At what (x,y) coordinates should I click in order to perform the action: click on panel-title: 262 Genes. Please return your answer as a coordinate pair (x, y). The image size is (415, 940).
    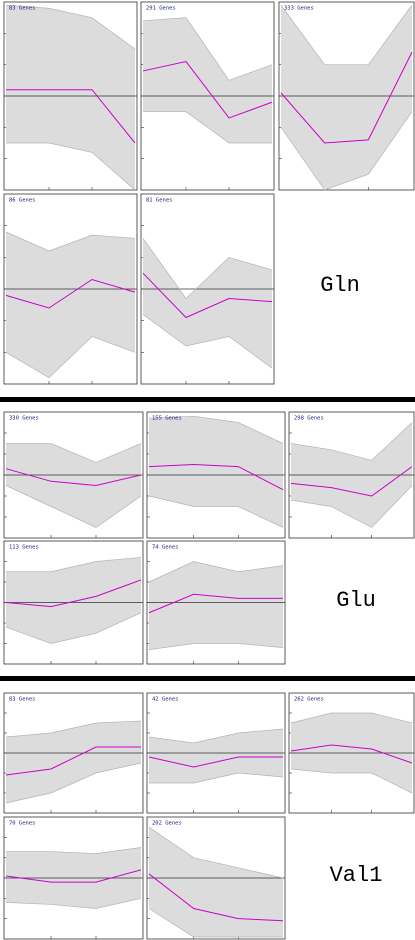
    Looking at the image, I should click on (309, 700).